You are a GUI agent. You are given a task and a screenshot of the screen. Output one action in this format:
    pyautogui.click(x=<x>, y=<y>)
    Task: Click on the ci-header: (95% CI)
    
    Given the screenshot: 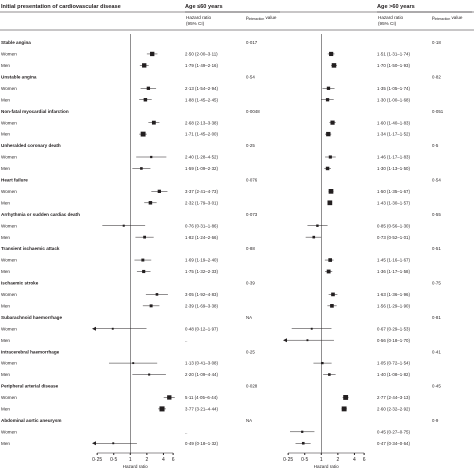 What is the action you would take?
    pyautogui.click(x=387, y=23)
    